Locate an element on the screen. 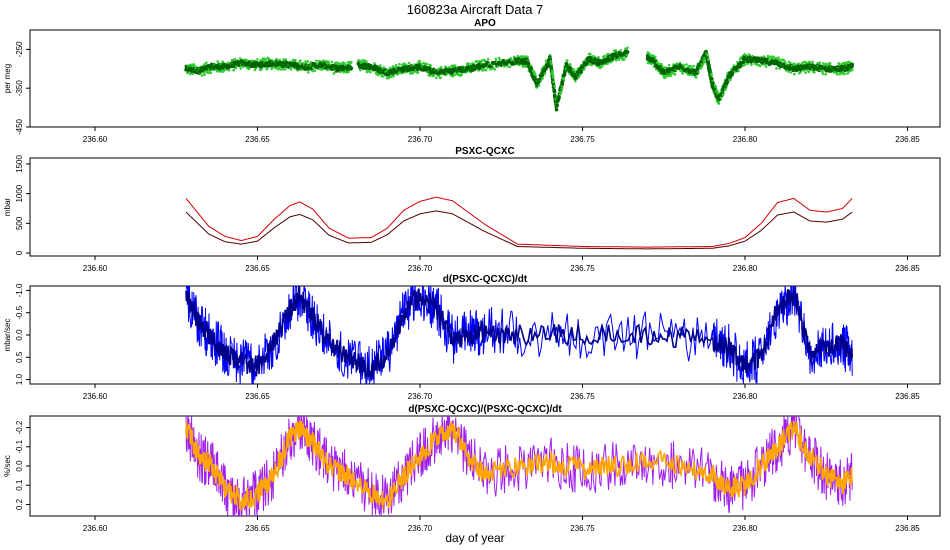 The image size is (950, 550). panel-3-title: d(PSXC-QCXC)/dt is located at coordinates (485, 279).